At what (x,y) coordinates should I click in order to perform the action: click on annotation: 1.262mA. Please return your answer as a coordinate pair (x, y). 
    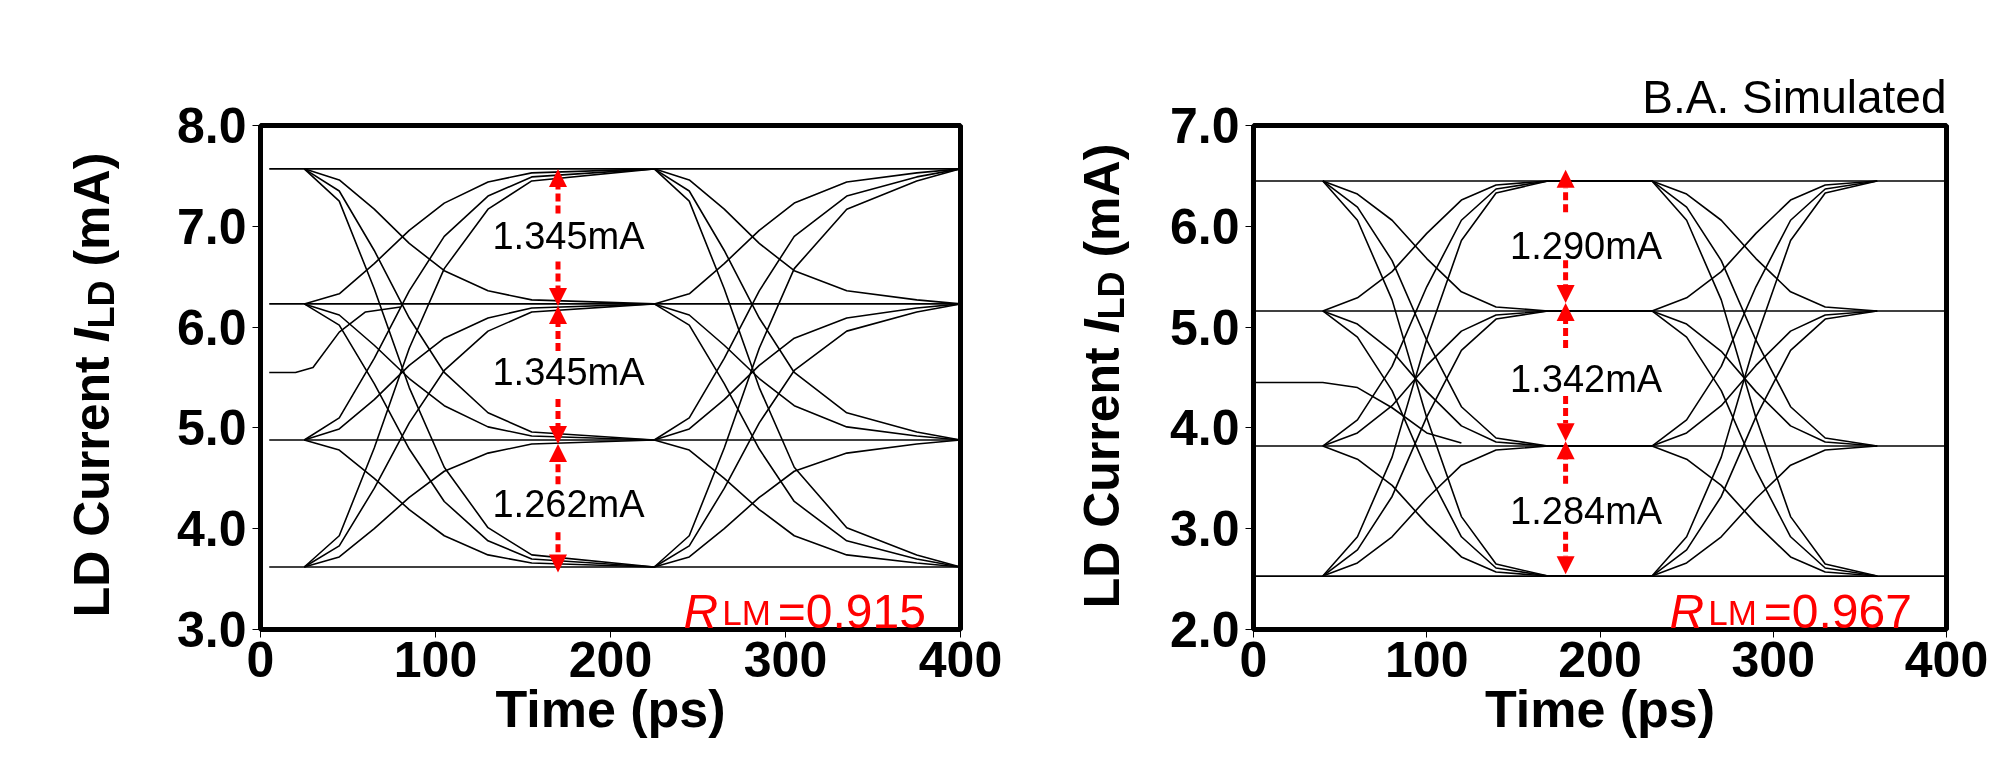
    Looking at the image, I should click on (569, 503).